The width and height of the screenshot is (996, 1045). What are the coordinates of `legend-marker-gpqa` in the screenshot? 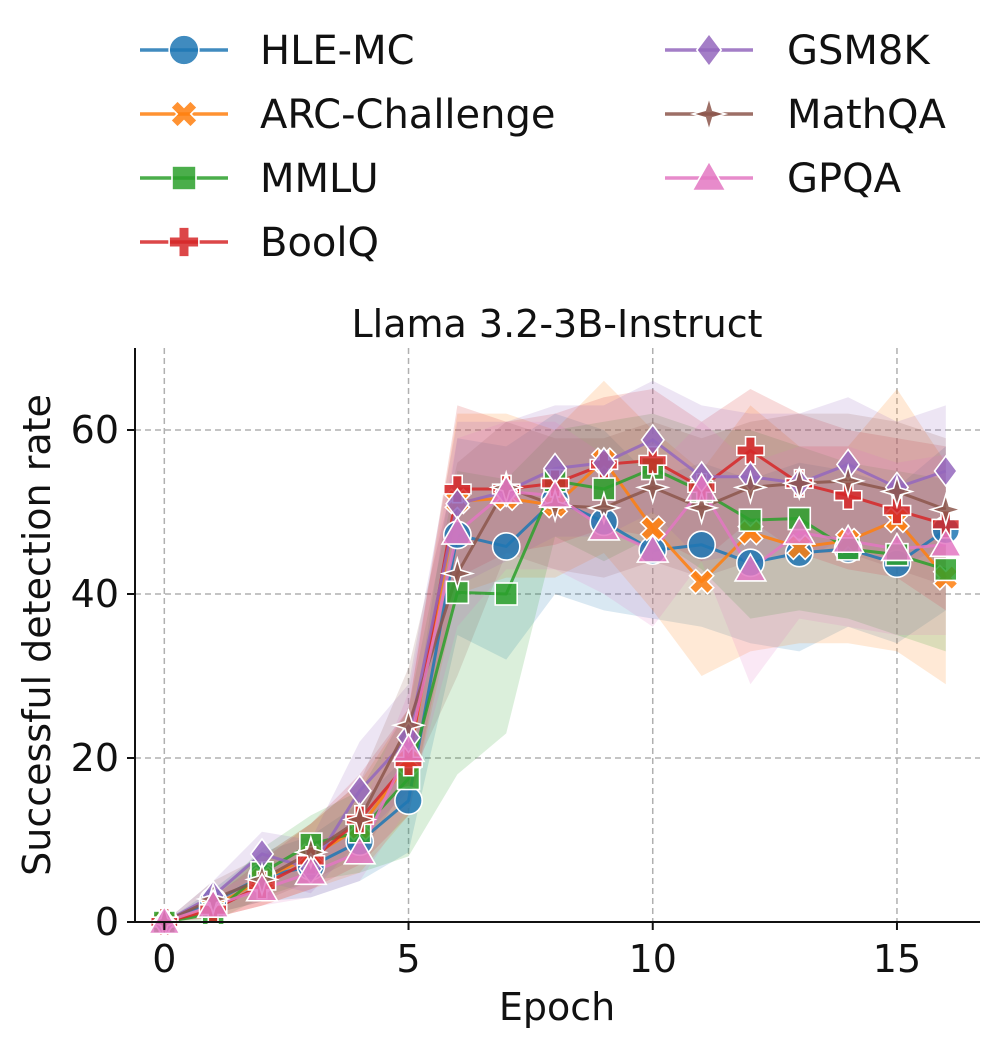 It's located at (709, 175).